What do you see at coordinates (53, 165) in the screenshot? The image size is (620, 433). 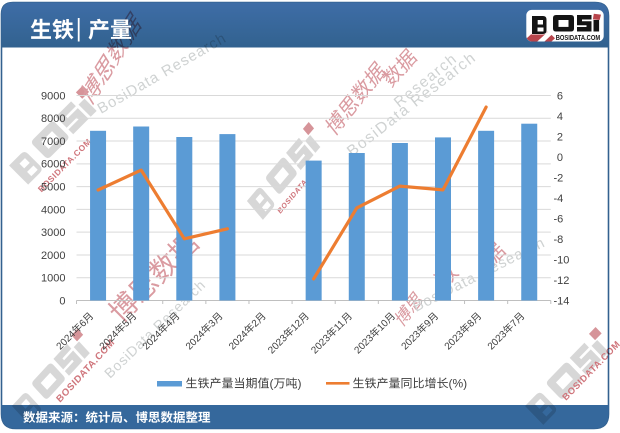 I see `svg-text: 6000` at bounding box center [53, 165].